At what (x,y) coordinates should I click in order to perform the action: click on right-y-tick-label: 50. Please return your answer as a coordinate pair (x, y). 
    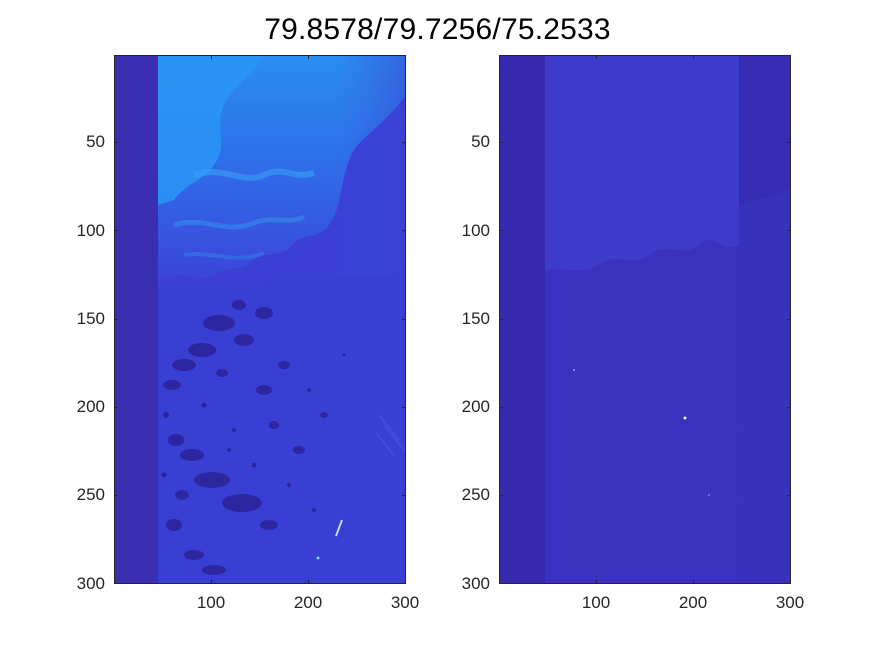
    Looking at the image, I should click on (480, 141).